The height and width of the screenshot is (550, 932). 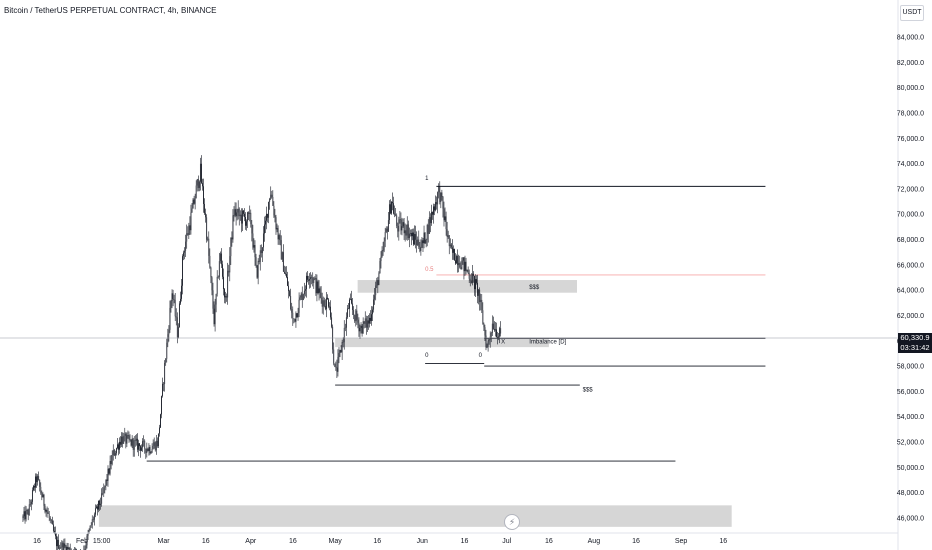 I want to click on price-tick-label: 78,000.0, so click(x=910, y=113).